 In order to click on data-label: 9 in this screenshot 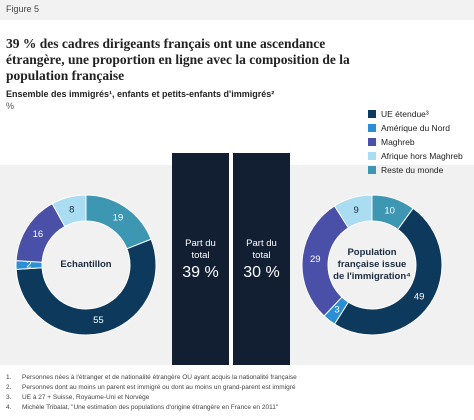, I will do `click(355, 210)`.